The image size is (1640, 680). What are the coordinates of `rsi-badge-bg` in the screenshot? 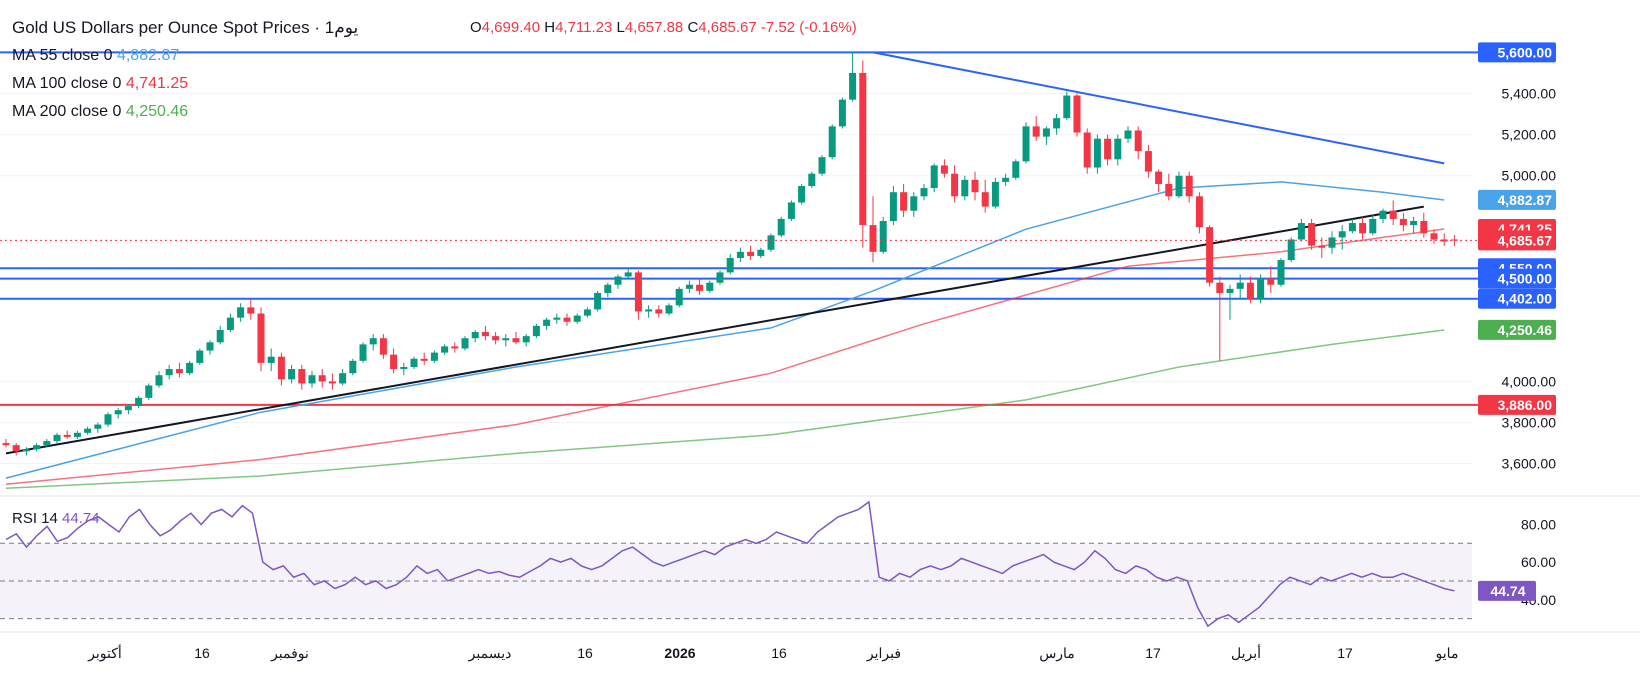 It's located at (1507, 590).